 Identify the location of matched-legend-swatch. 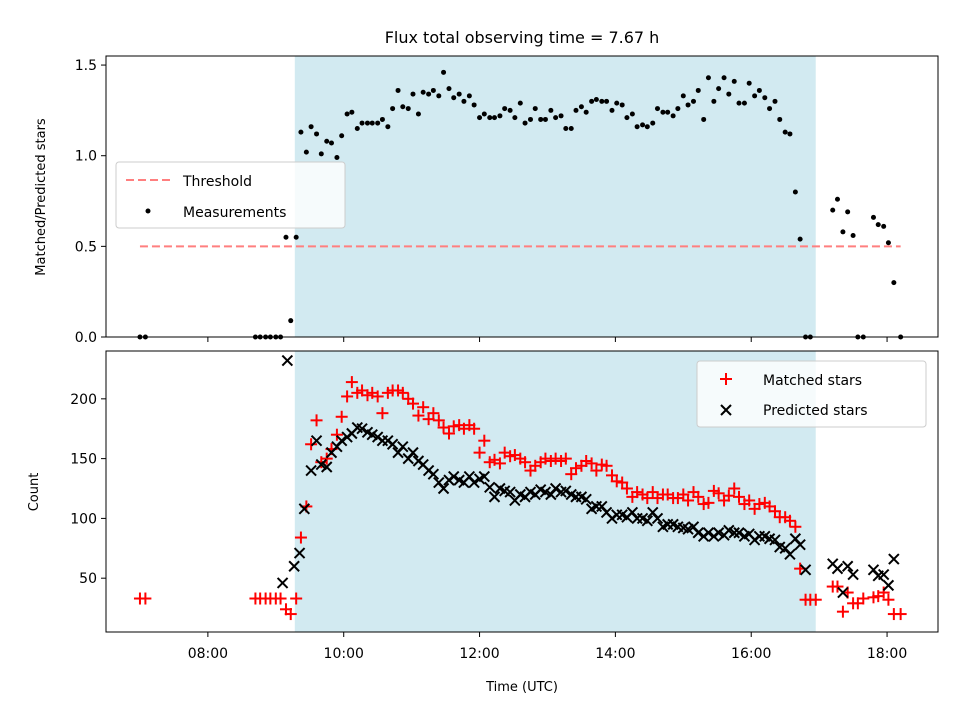
(726, 379).